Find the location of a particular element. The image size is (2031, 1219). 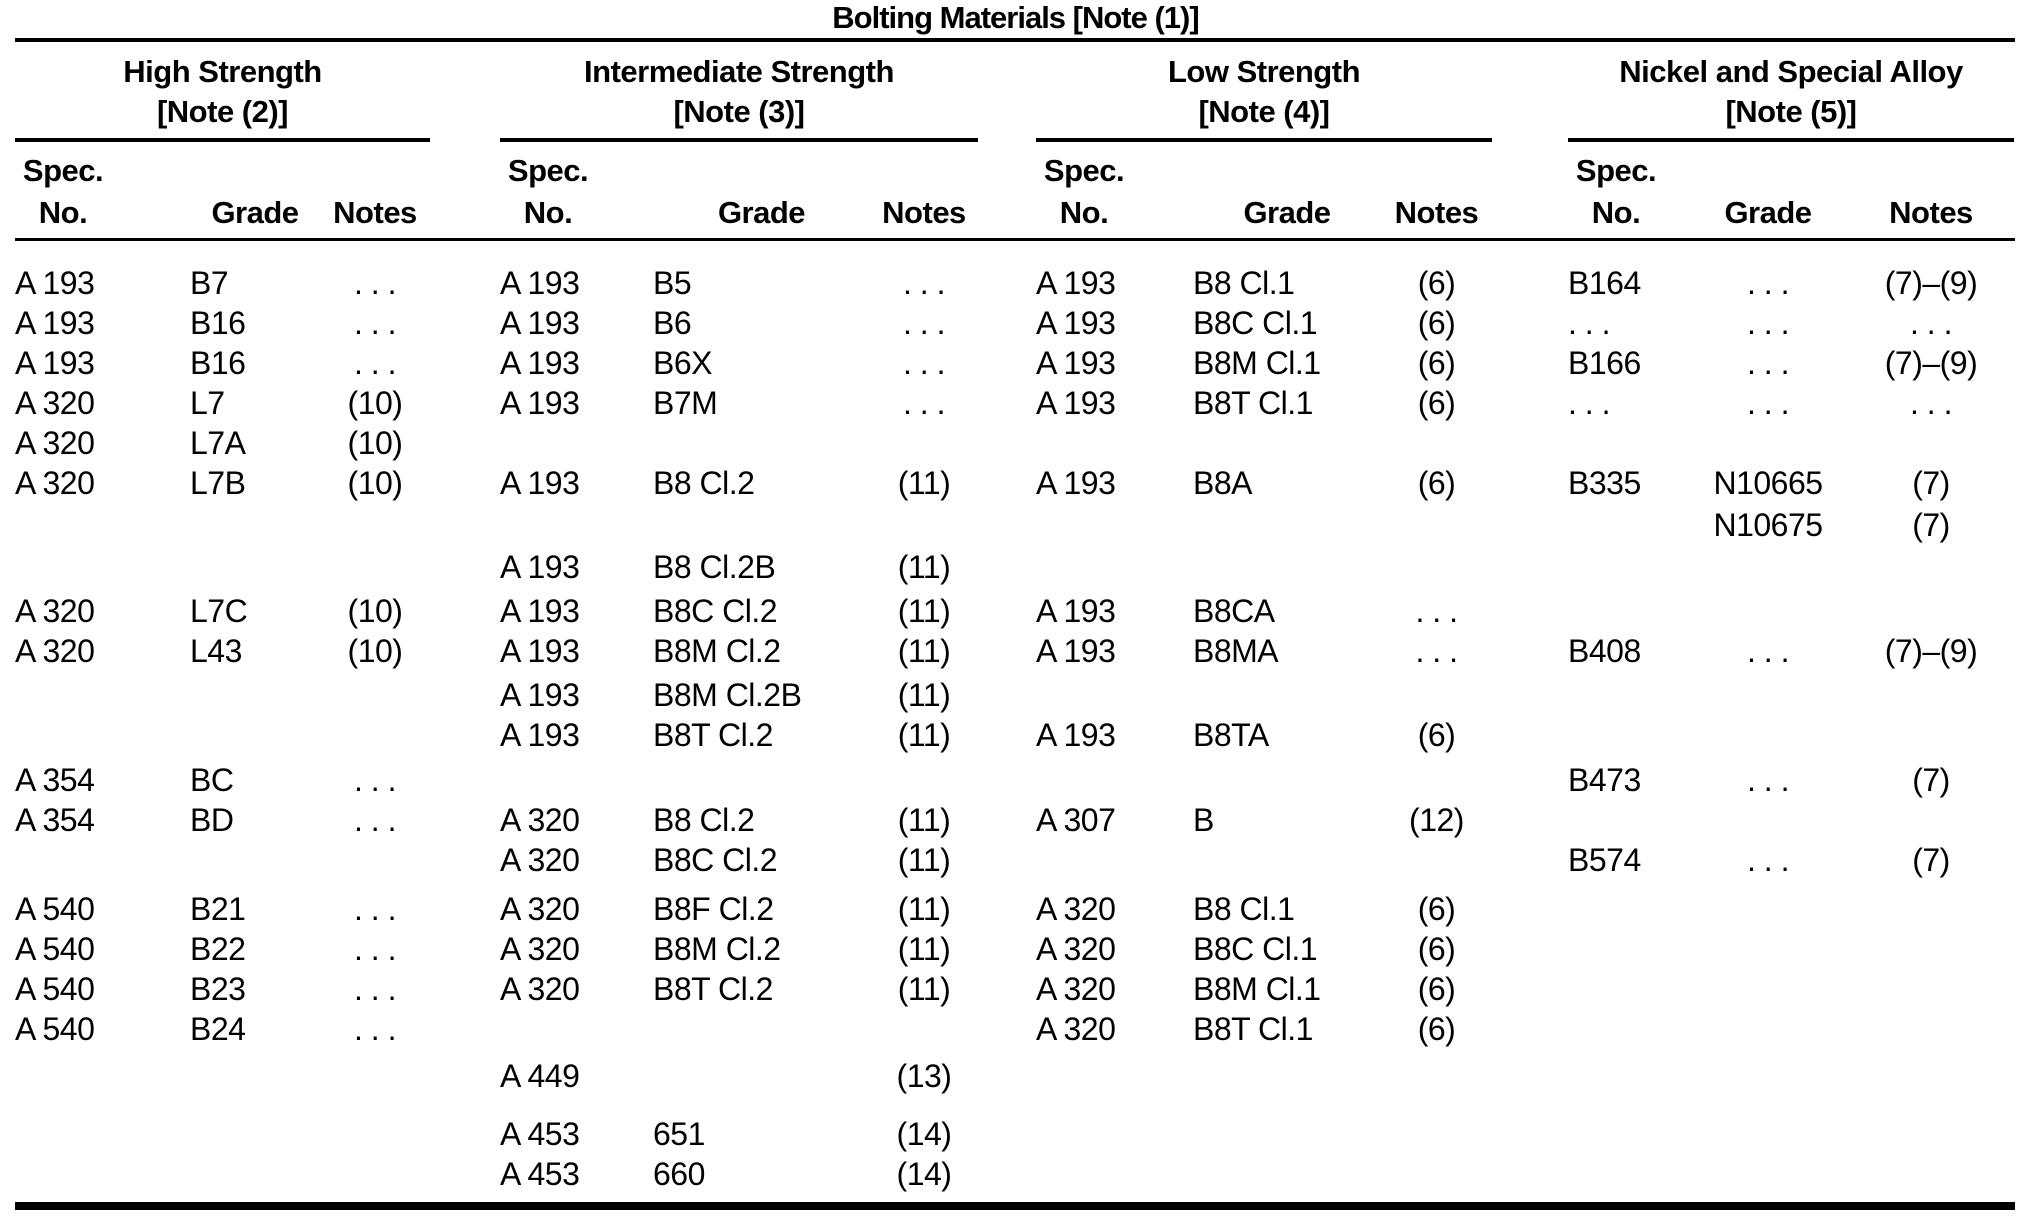

spec-header-line: Spec. is located at coordinates (1084, 170).